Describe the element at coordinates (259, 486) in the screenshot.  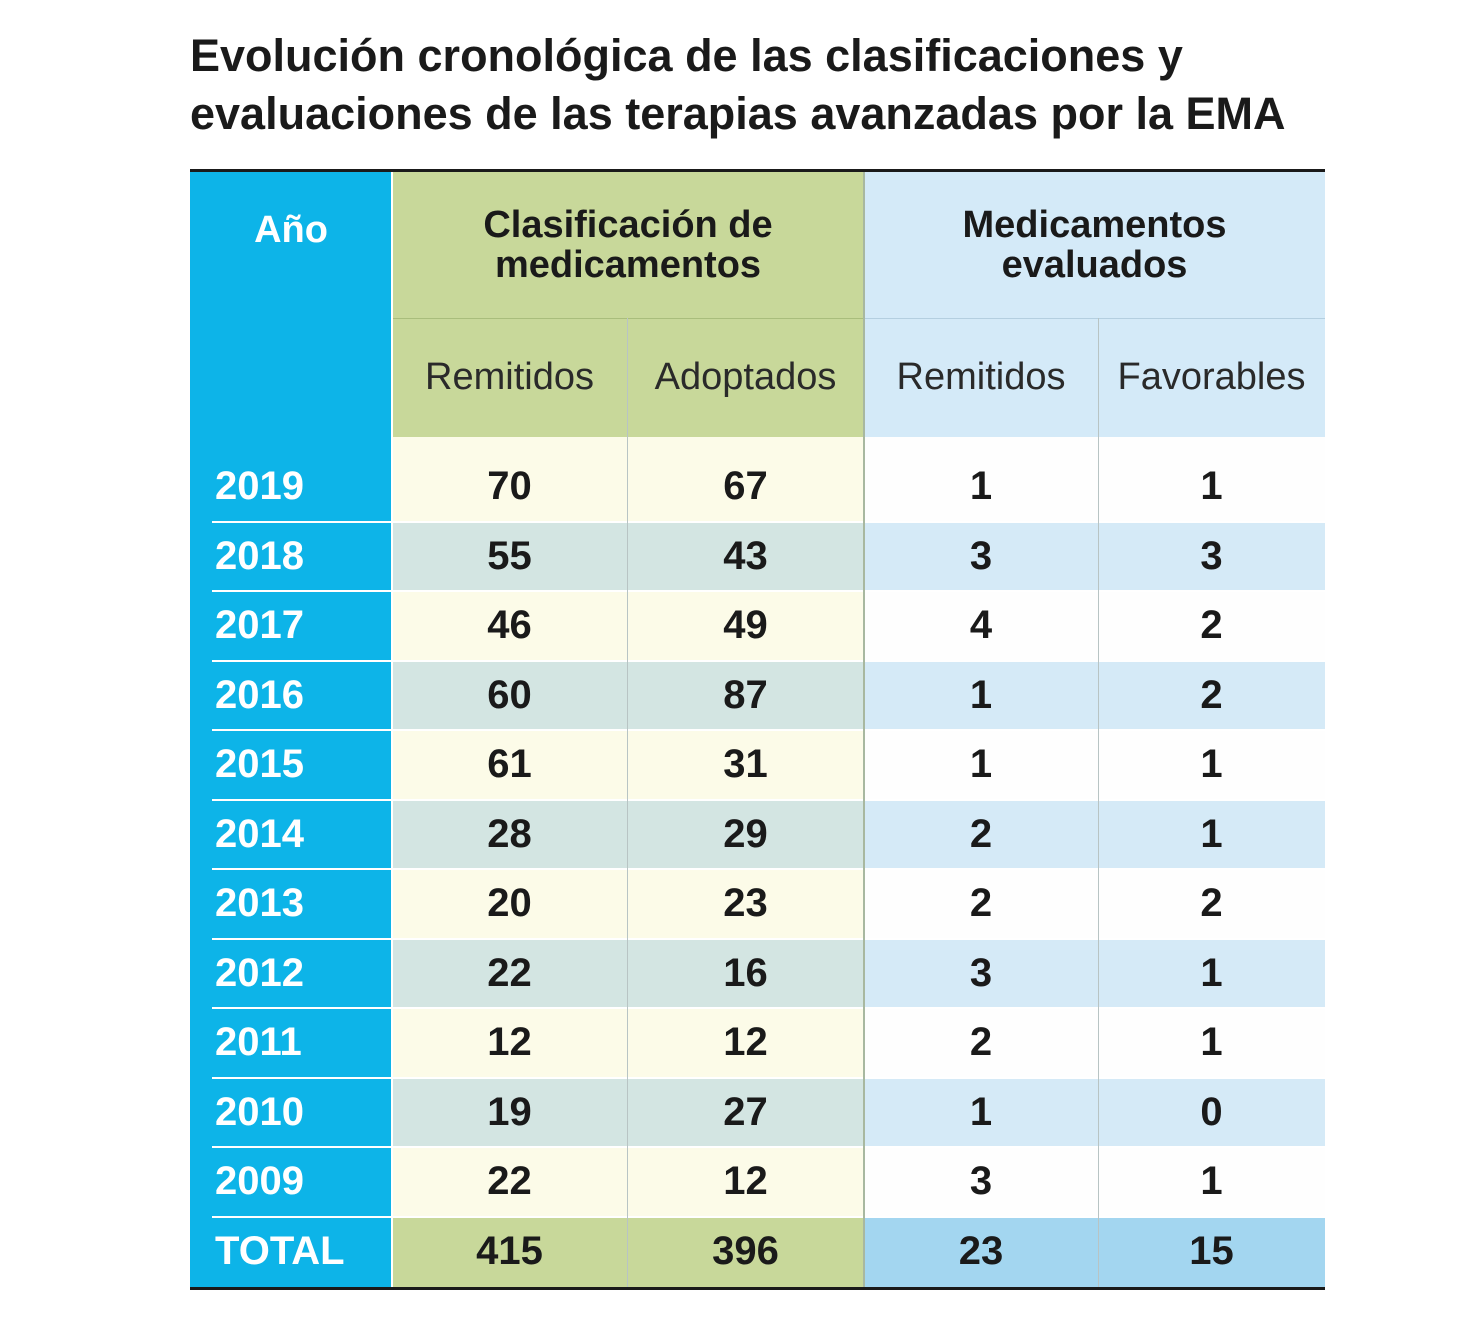
I see `year-label: 2019` at that location.